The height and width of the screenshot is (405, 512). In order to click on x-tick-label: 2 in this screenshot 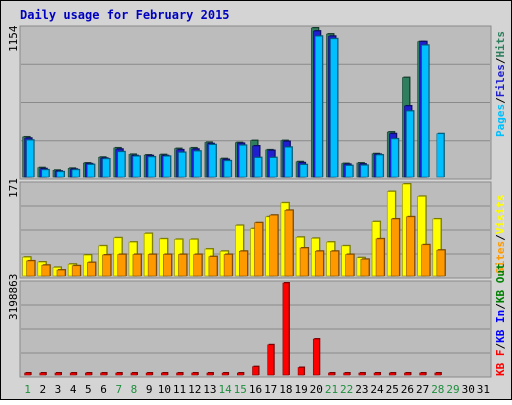, I will do `click(42, 389)`.